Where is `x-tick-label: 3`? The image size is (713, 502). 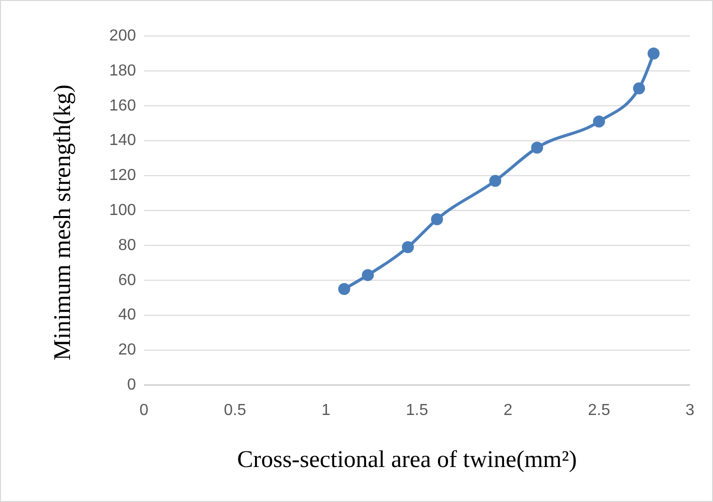 x-tick-label: 3 is located at coordinates (690, 410).